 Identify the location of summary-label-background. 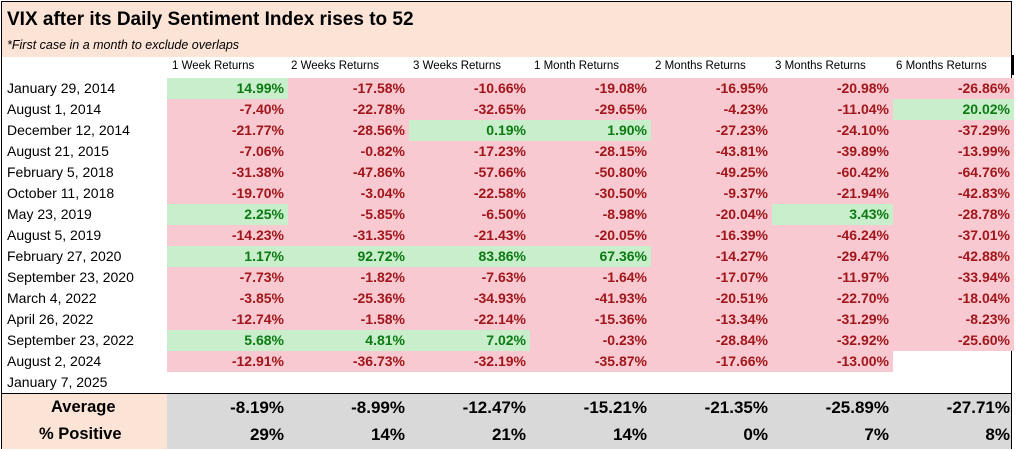
(84, 421).